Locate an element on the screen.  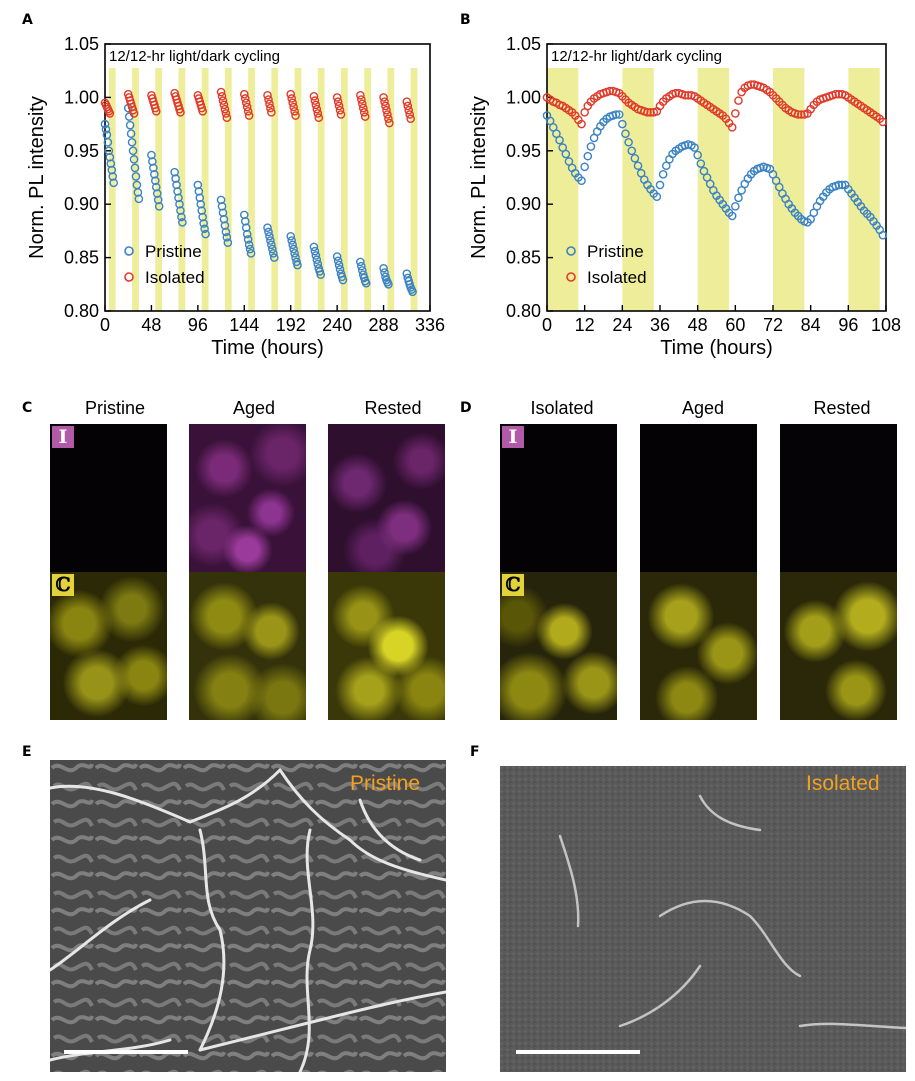
x-tick-label: 36 is located at coordinates (660, 325).